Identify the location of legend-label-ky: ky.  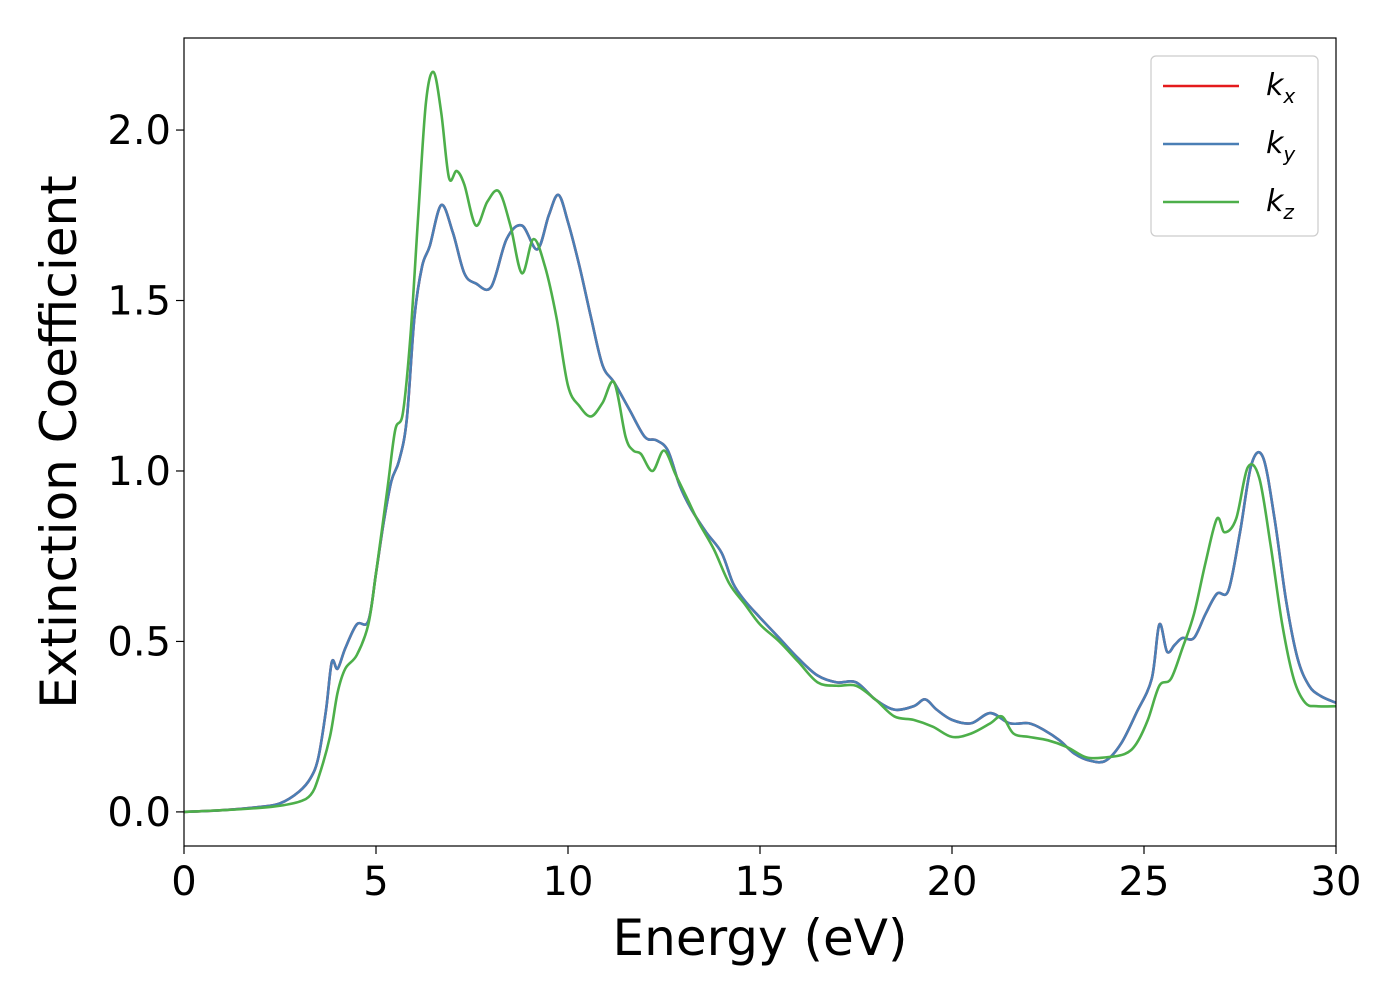
(1281, 146).